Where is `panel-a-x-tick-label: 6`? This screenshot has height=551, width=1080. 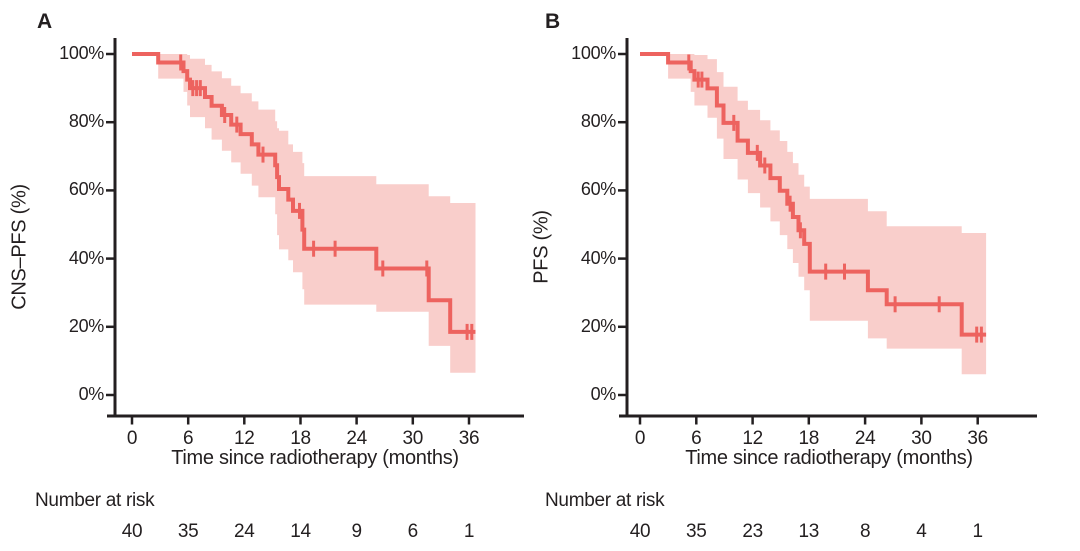
panel-a-x-tick-label: 6 is located at coordinates (188, 438).